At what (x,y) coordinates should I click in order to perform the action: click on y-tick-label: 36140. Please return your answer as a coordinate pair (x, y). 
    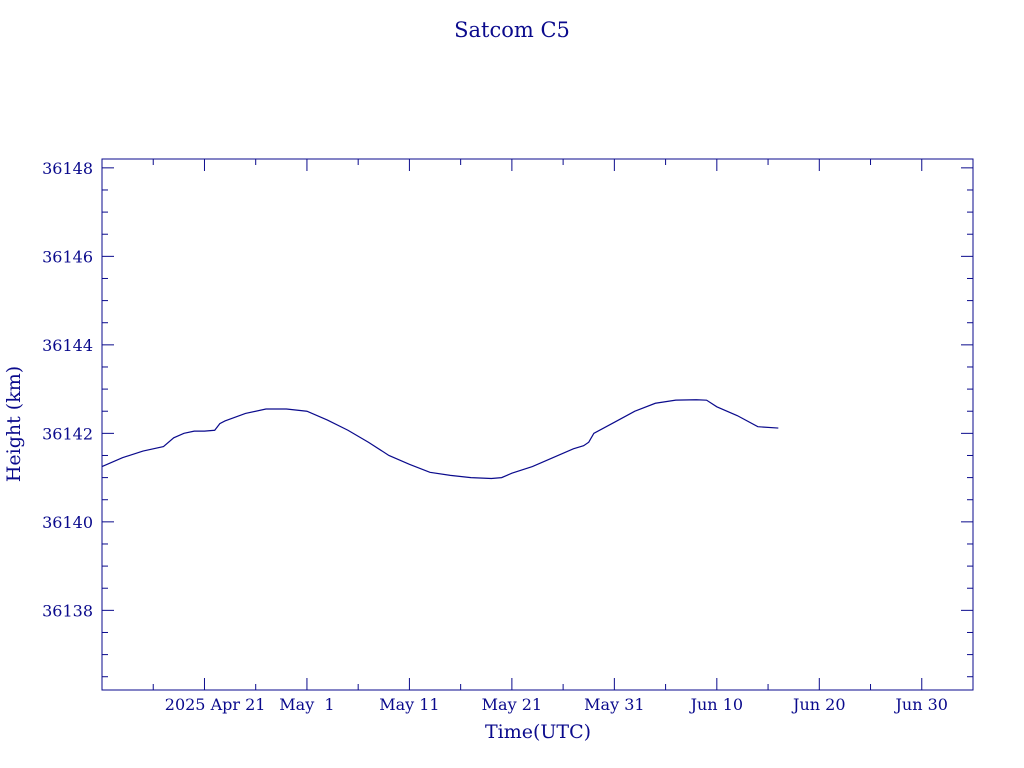
    Looking at the image, I should click on (67, 522).